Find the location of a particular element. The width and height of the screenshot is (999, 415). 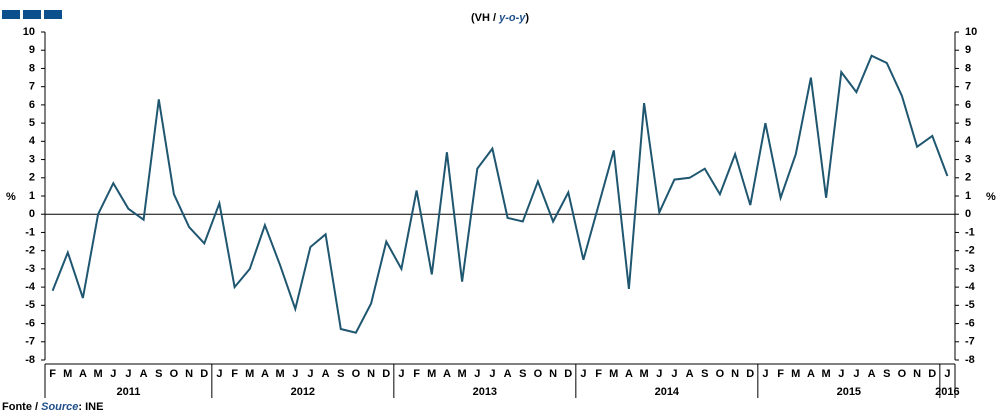

group-label: 2012 is located at coordinates (303, 392).